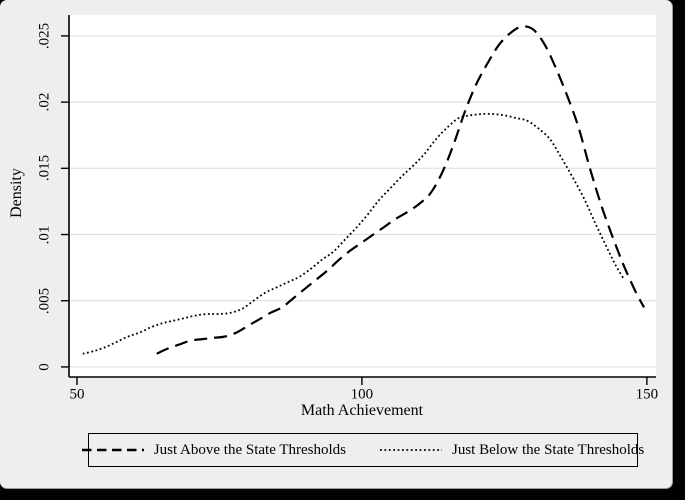  Describe the element at coordinates (44, 300) in the screenshot. I see `y-tick-label-.005: .005` at that location.